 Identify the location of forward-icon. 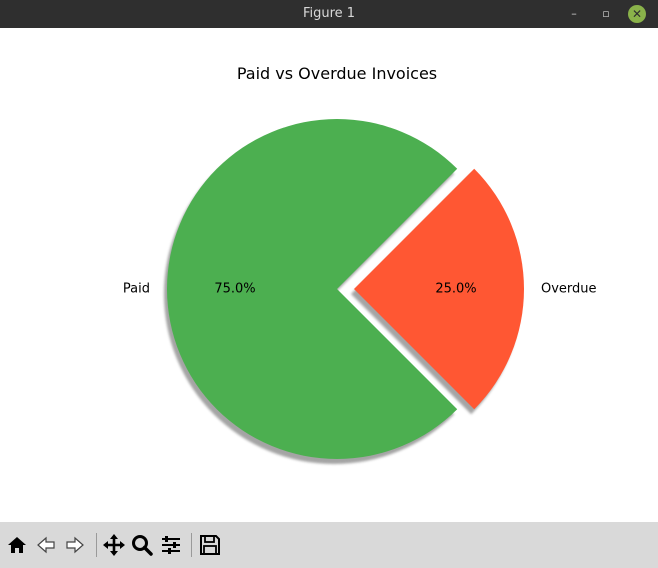
(75, 545).